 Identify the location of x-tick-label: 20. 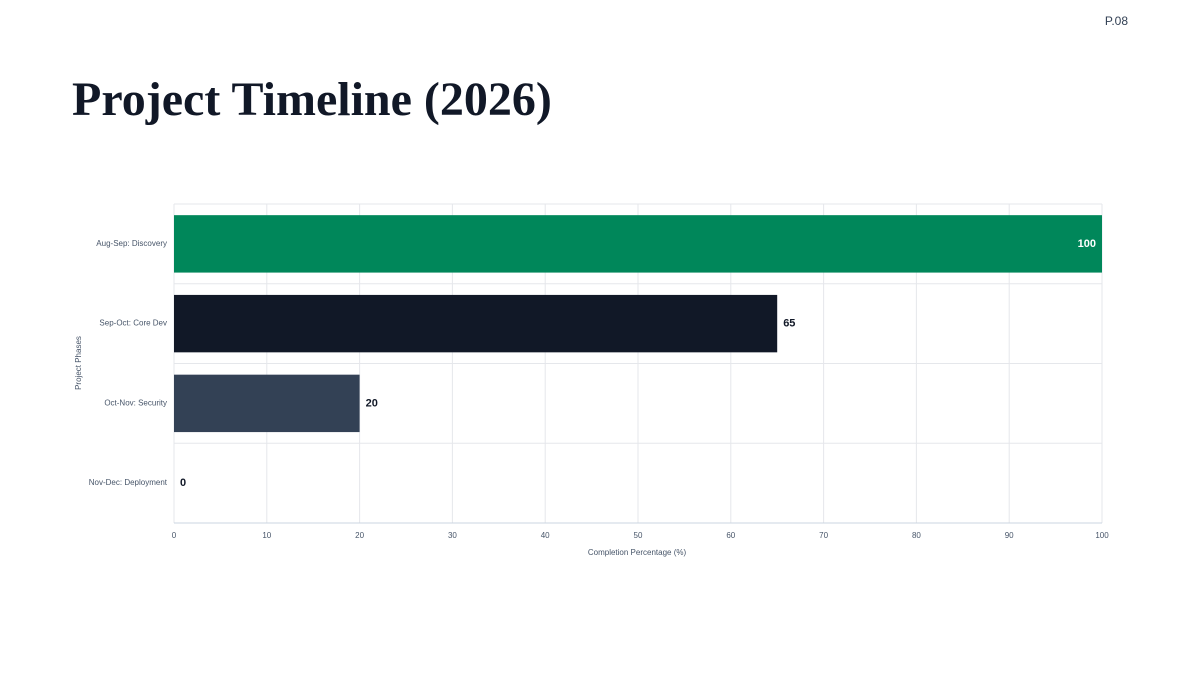
(359, 535).